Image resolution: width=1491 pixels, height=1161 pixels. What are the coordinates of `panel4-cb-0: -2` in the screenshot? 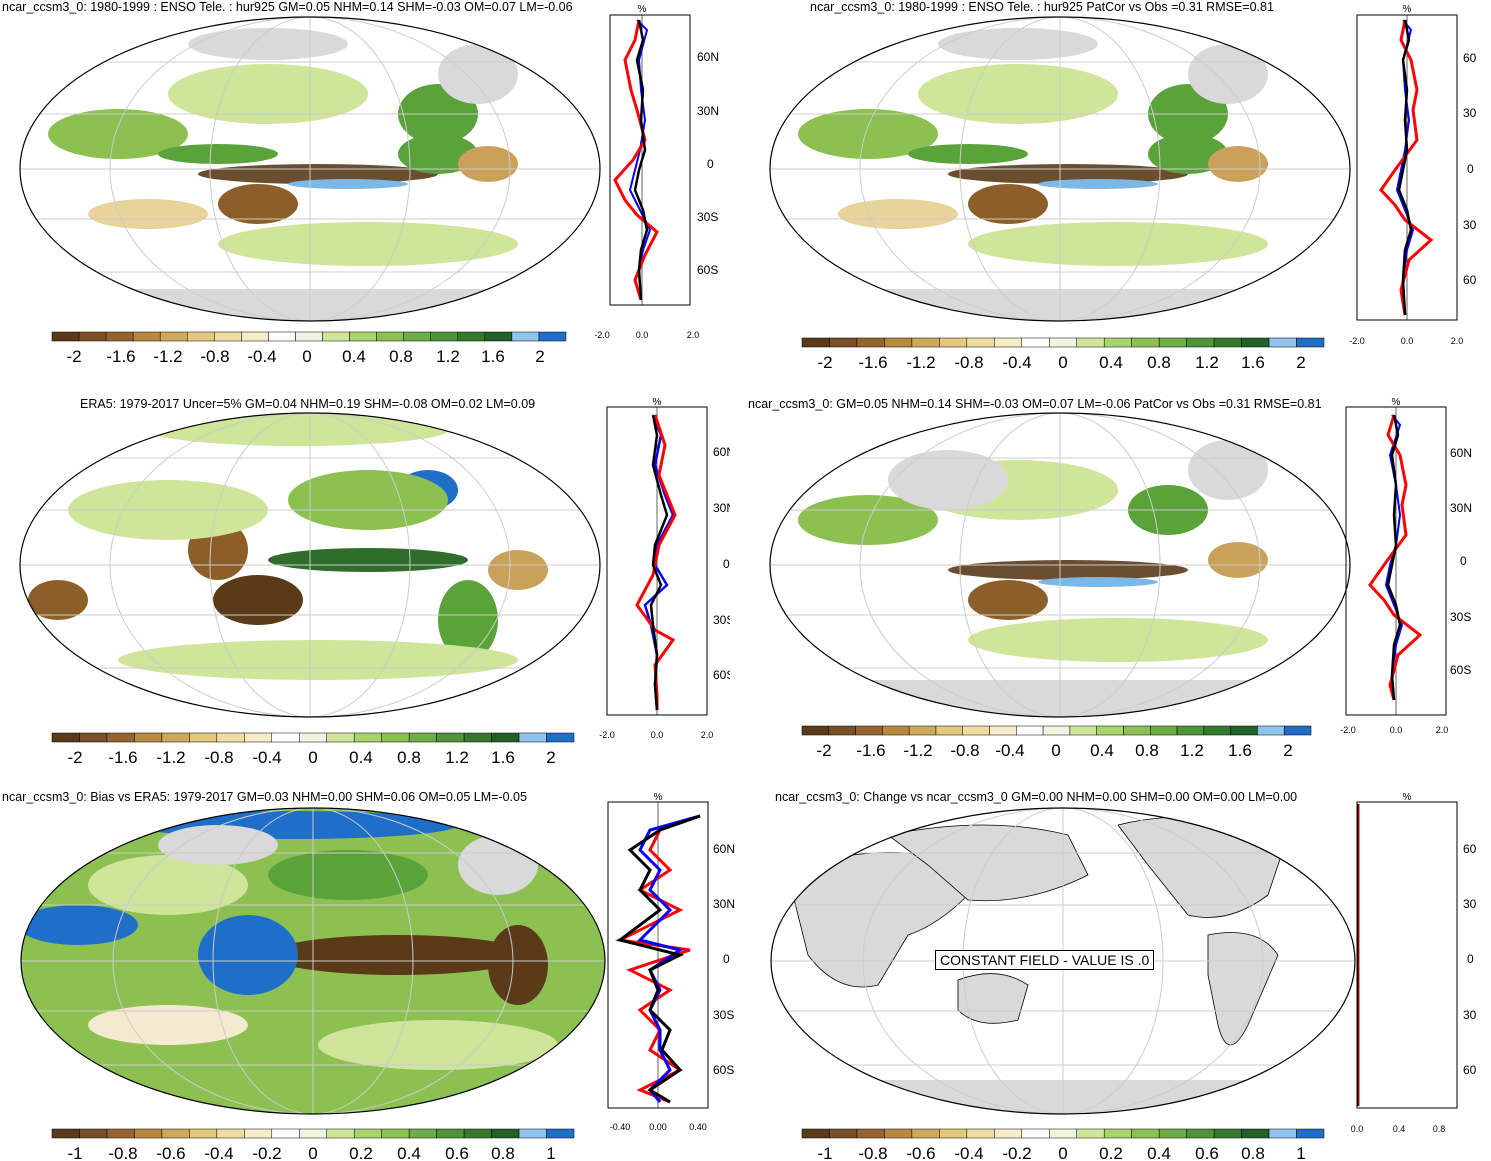 It's located at (823, 750).